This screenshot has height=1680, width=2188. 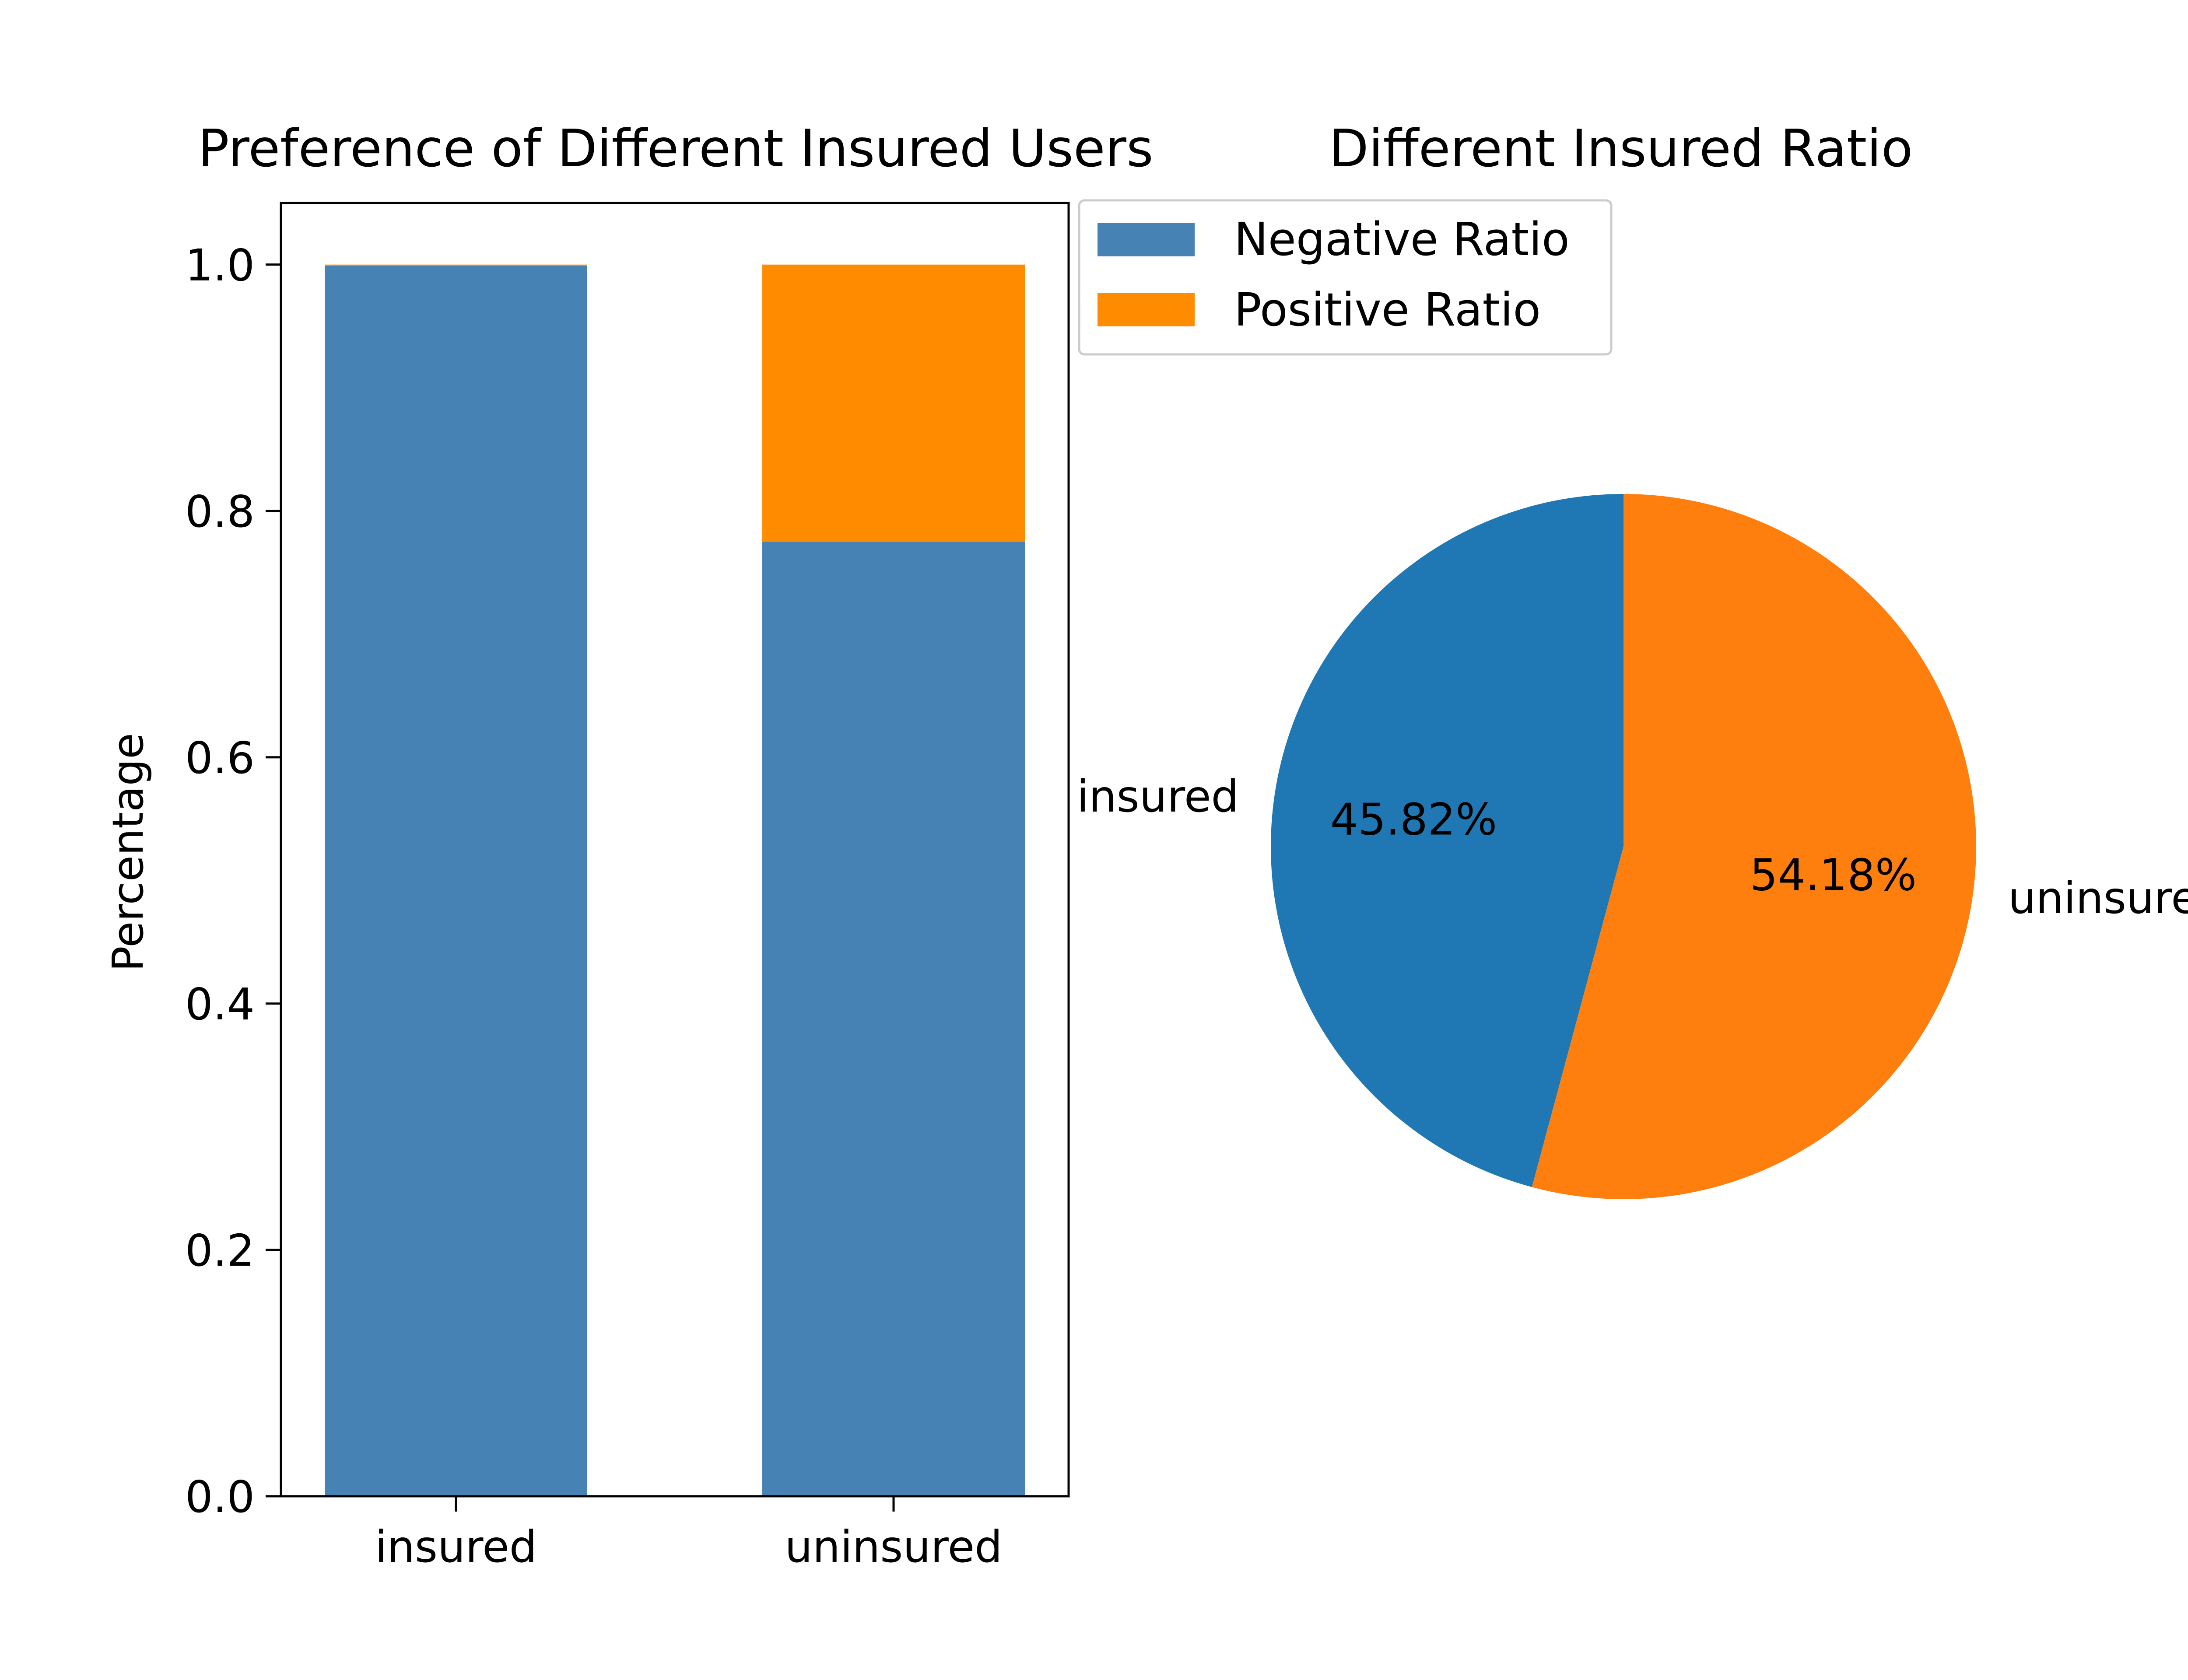 I want to click on y-tick-label: 0.2, so click(x=220, y=1250).